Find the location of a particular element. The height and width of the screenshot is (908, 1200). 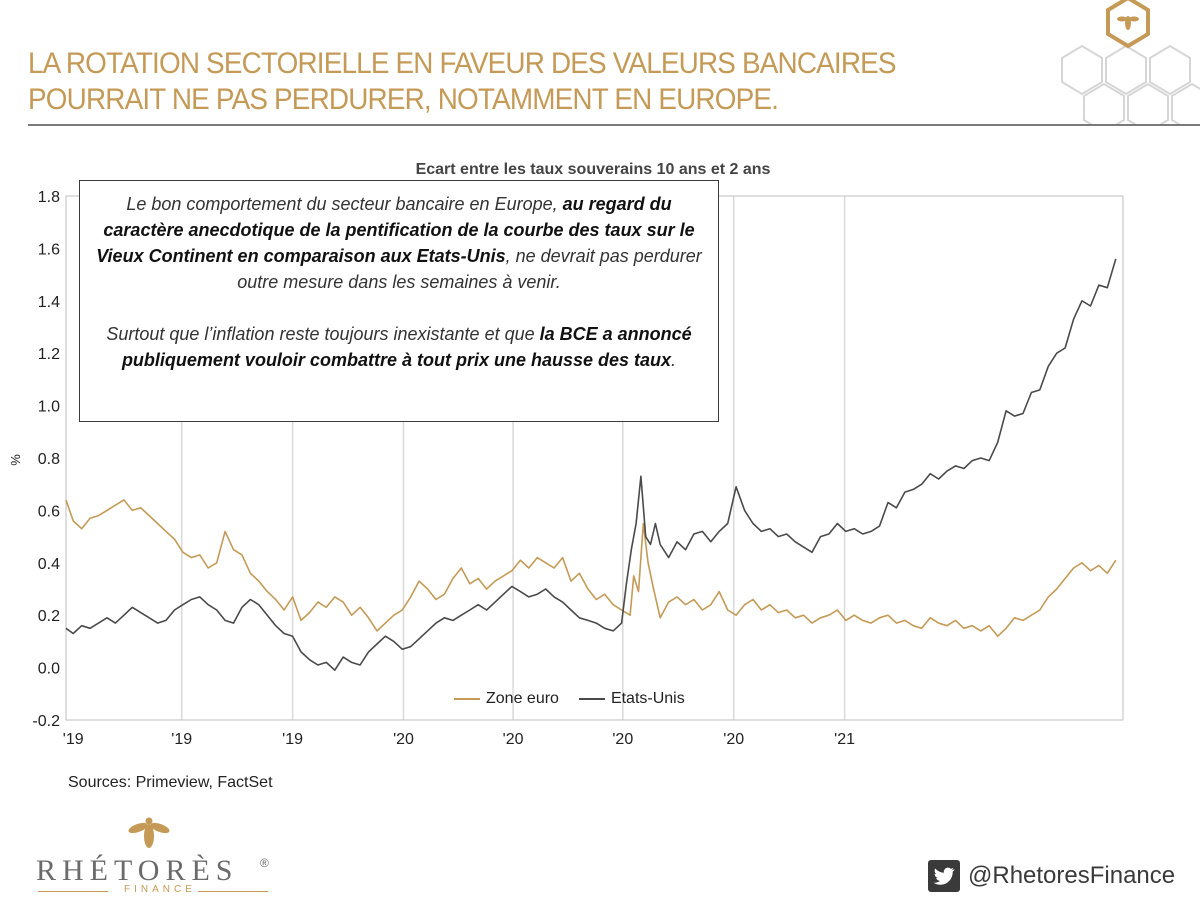

x-tick-label-0: '19 is located at coordinates (73, 739).